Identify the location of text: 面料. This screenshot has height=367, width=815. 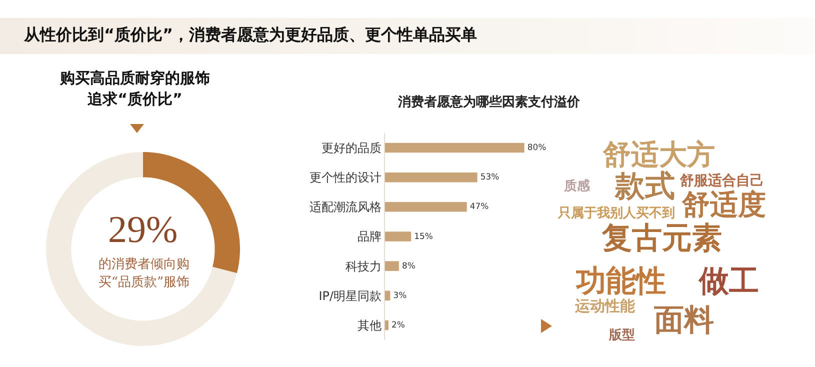
(684, 320).